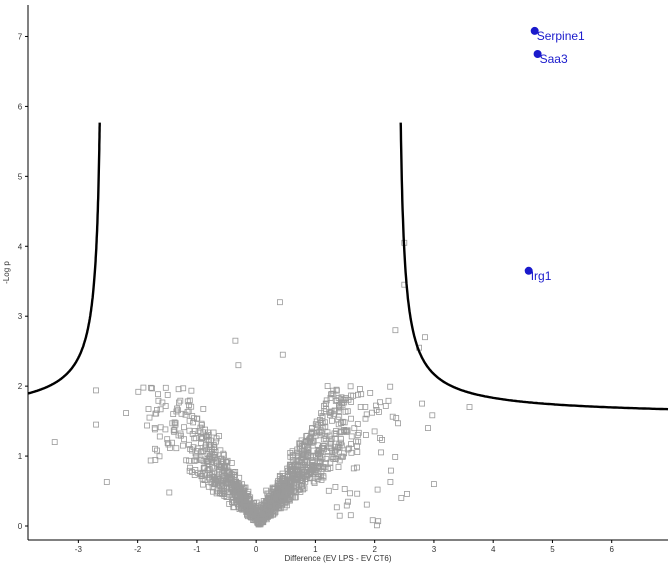  What do you see at coordinates (256, 549) in the screenshot?
I see `x-tick-label: 0` at bounding box center [256, 549].